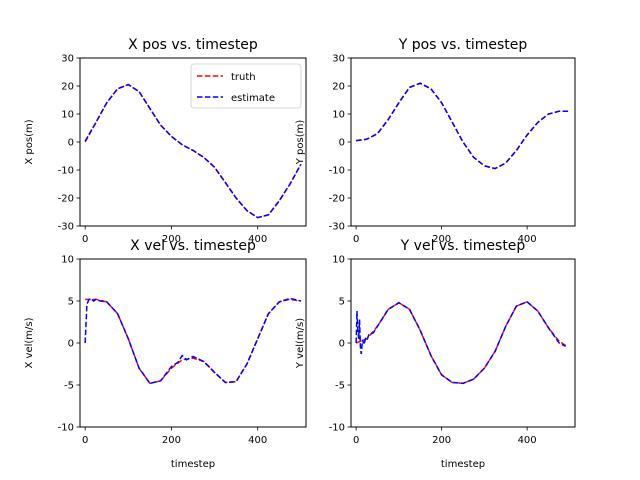 This screenshot has height=480, width=640. I want to click on legend-box, so click(246, 86).